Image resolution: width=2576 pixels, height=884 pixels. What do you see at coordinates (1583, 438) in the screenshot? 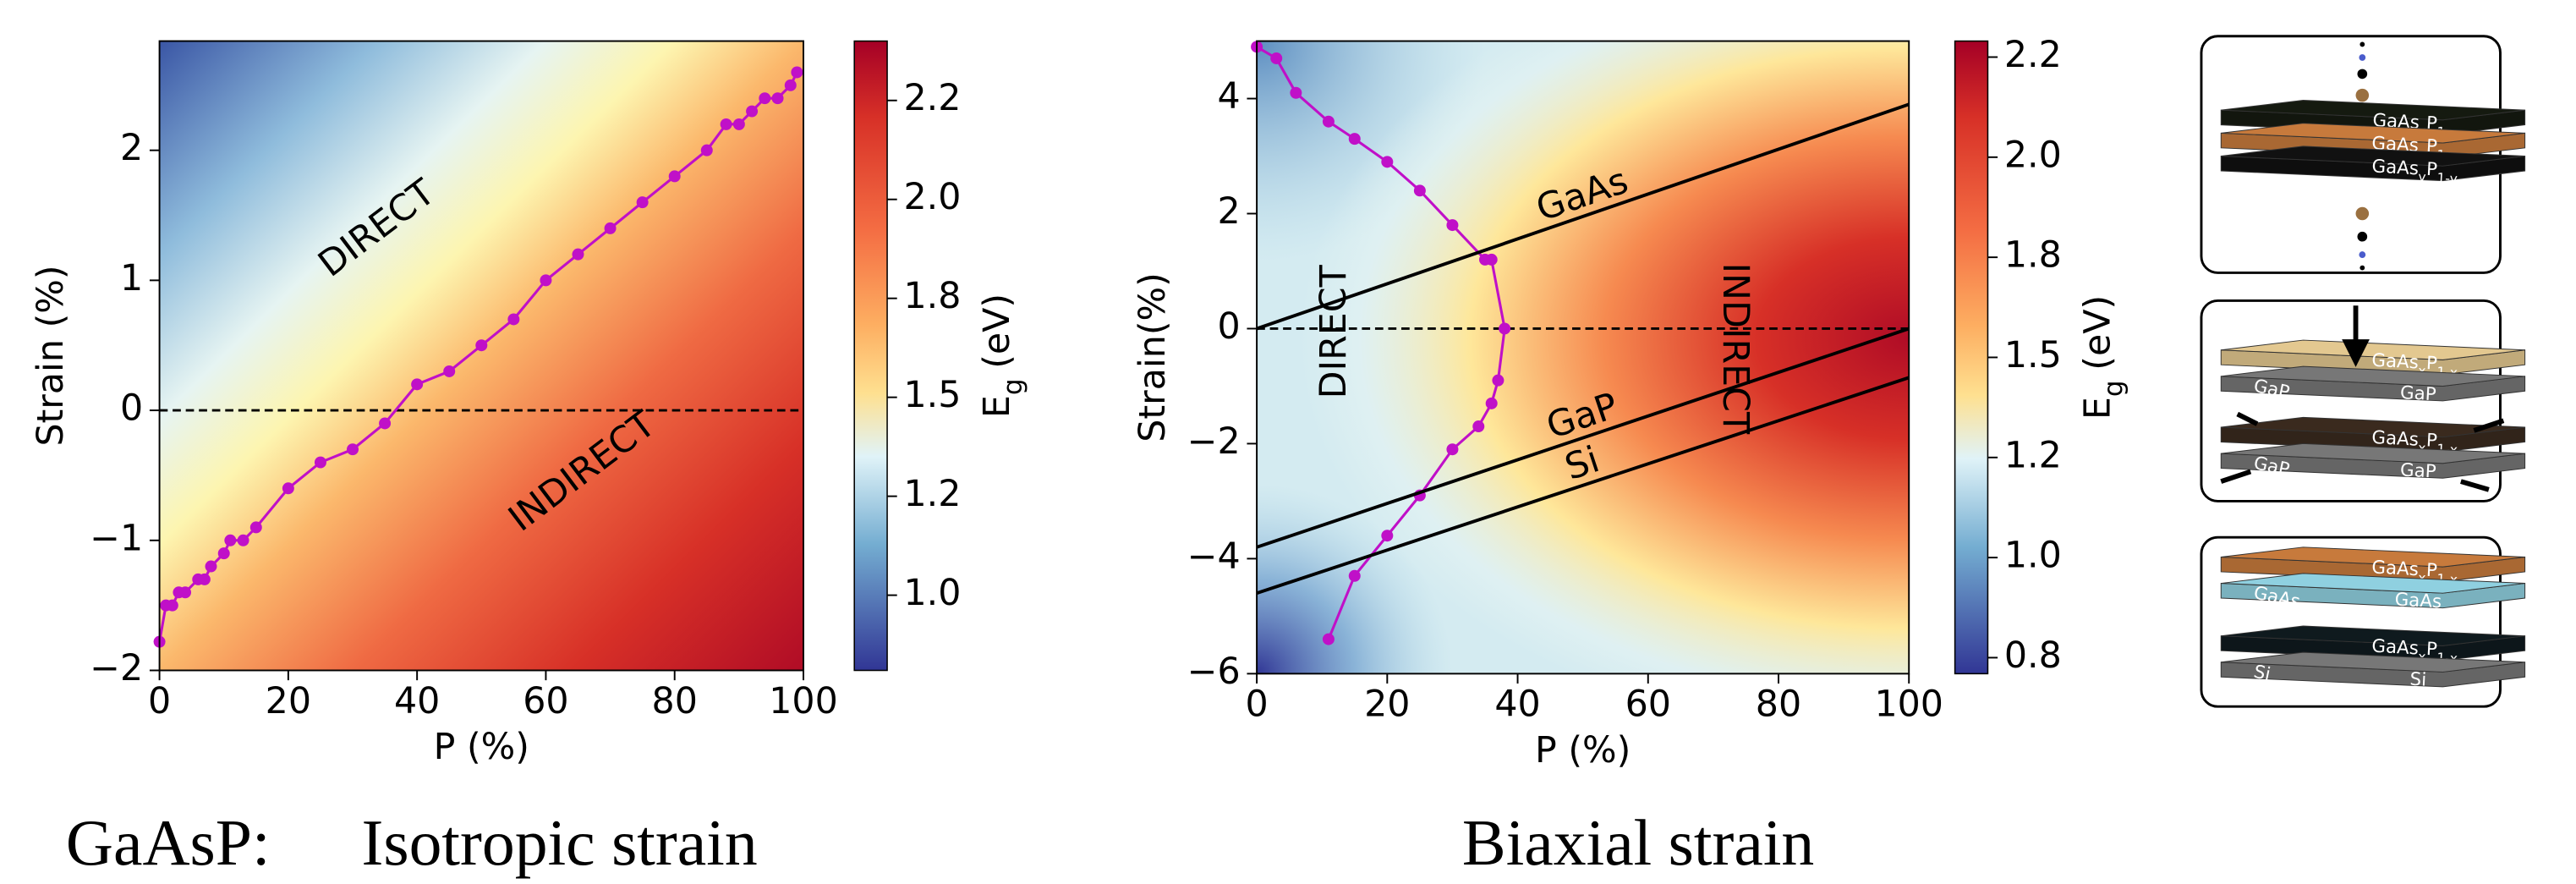
I see `line` at bounding box center [1583, 438].